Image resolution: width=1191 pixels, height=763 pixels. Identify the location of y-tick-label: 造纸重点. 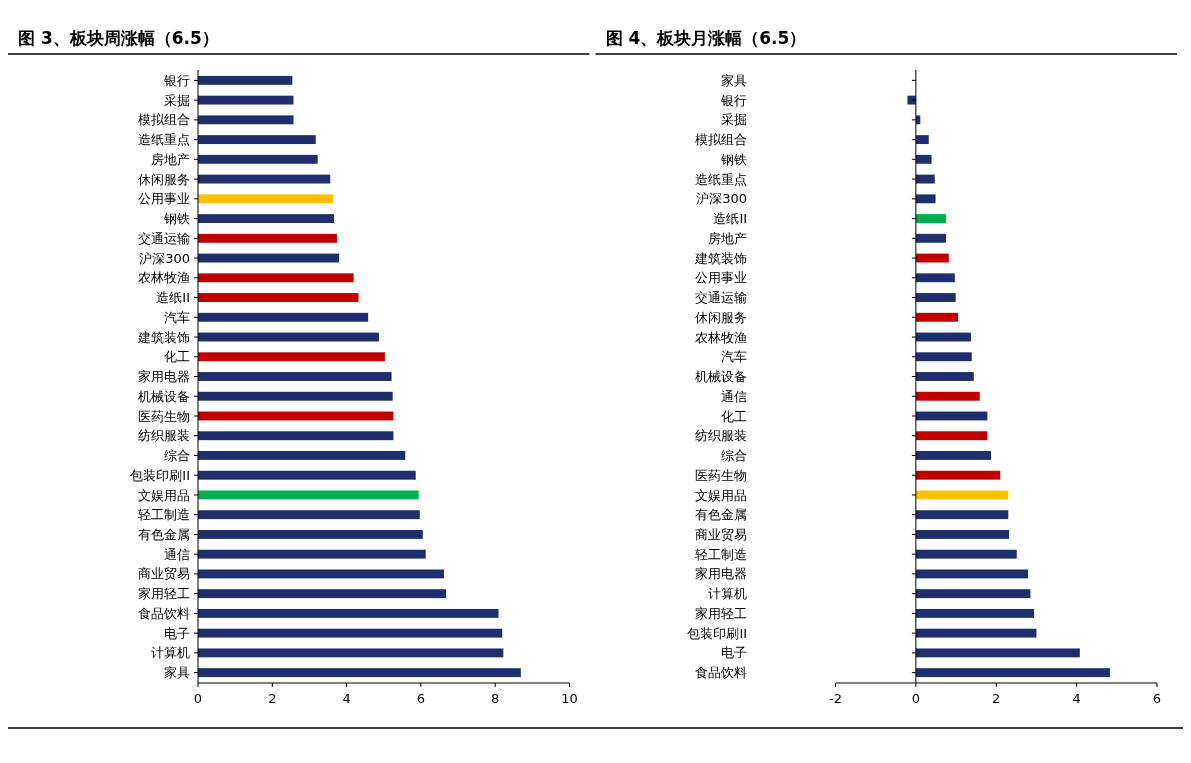
(721, 179).